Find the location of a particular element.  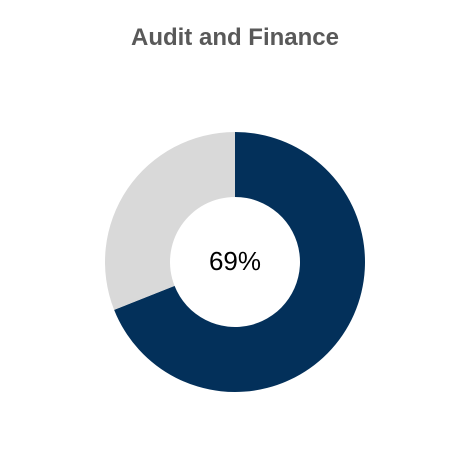

chart-title: Audit and Finance is located at coordinates (234, 37).